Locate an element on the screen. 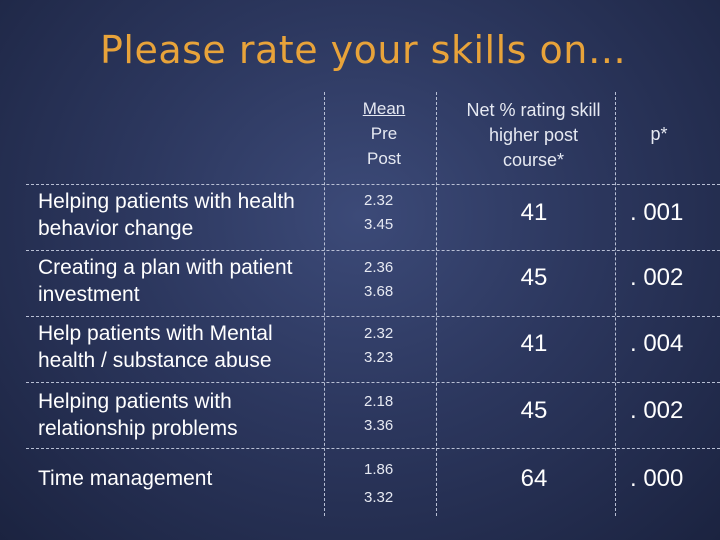 The height and width of the screenshot is (540, 720). header-p-label: p* is located at coordinates (659, 134).